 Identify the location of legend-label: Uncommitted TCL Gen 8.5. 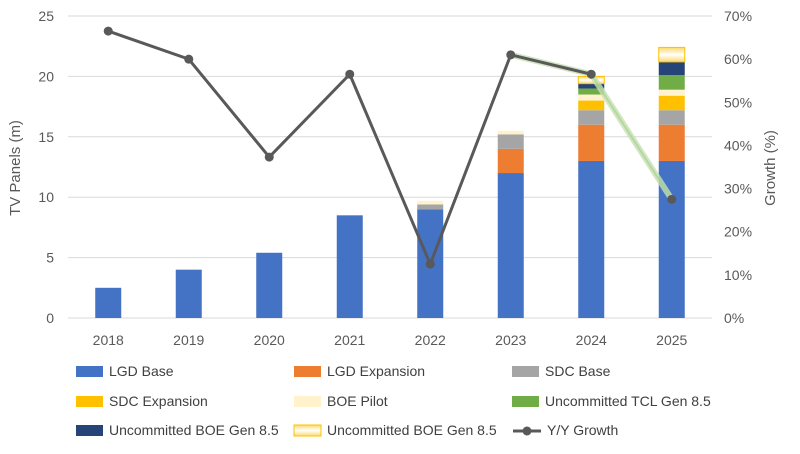
(628, 401).